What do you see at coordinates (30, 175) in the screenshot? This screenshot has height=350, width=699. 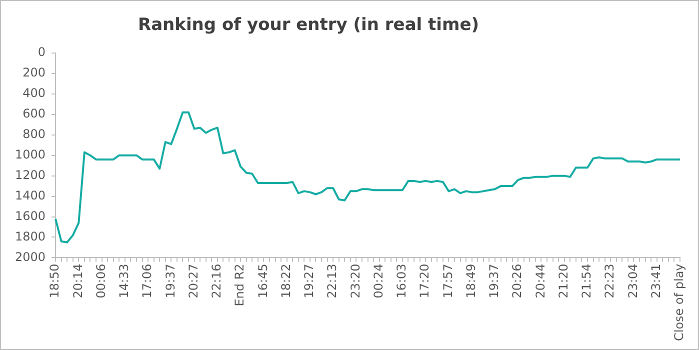 I see `y-tick-label: 1200` at bounding box center [30, 175].